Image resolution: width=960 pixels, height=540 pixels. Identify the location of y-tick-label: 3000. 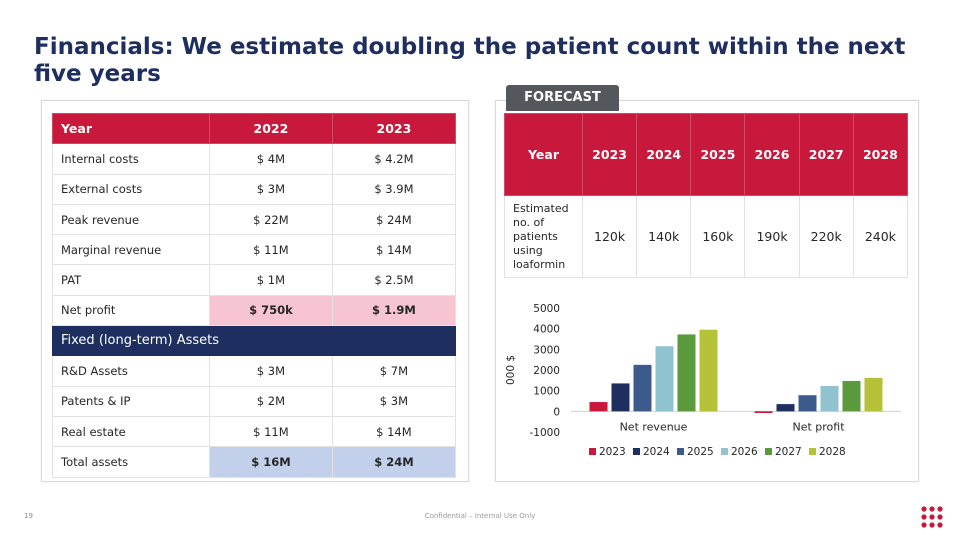
(546, 350).